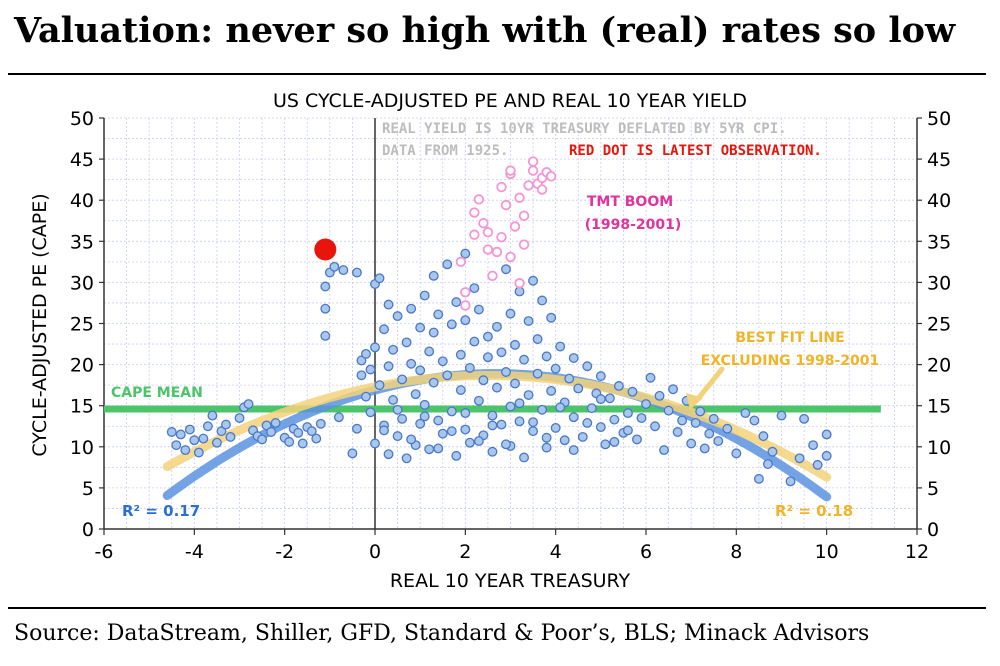  Describe the element at coordinates (497, 608) in the screenshot. I see `bottom-rule` at that location.